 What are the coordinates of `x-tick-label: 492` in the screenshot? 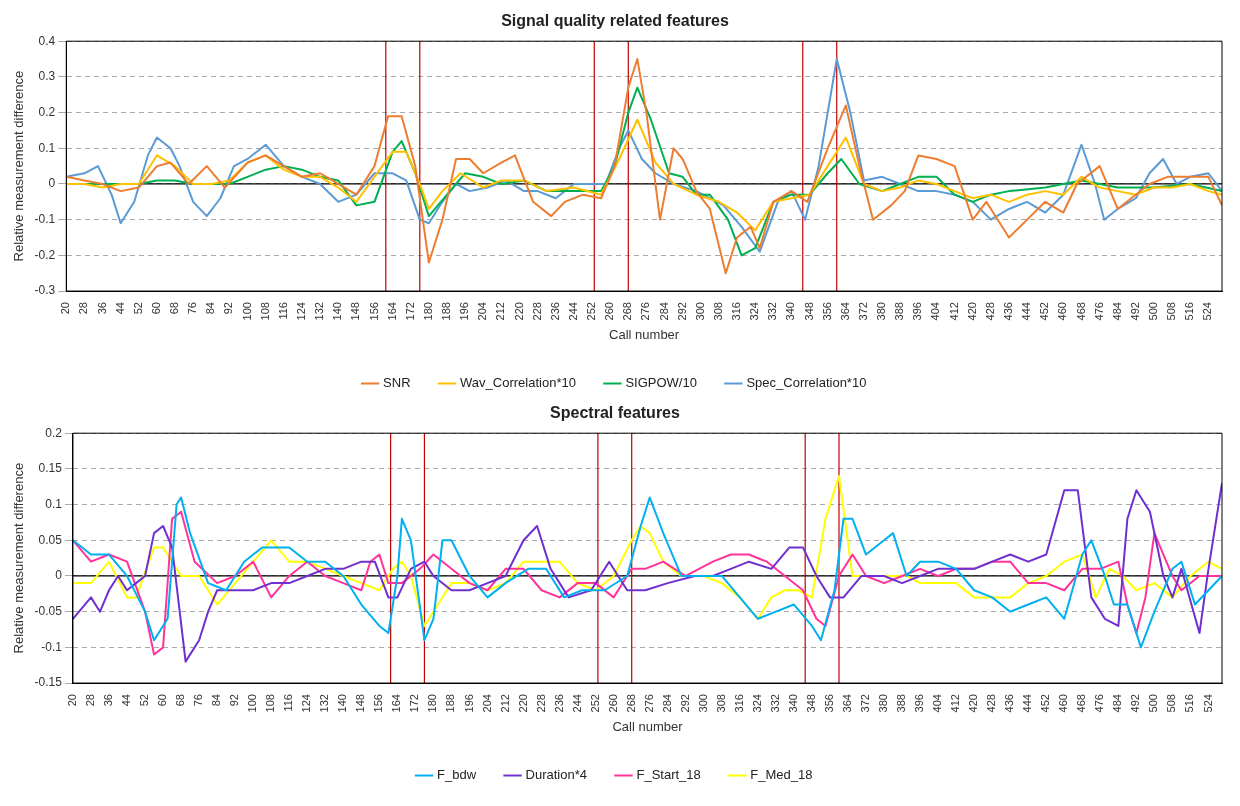 It's located at (1134, 311).